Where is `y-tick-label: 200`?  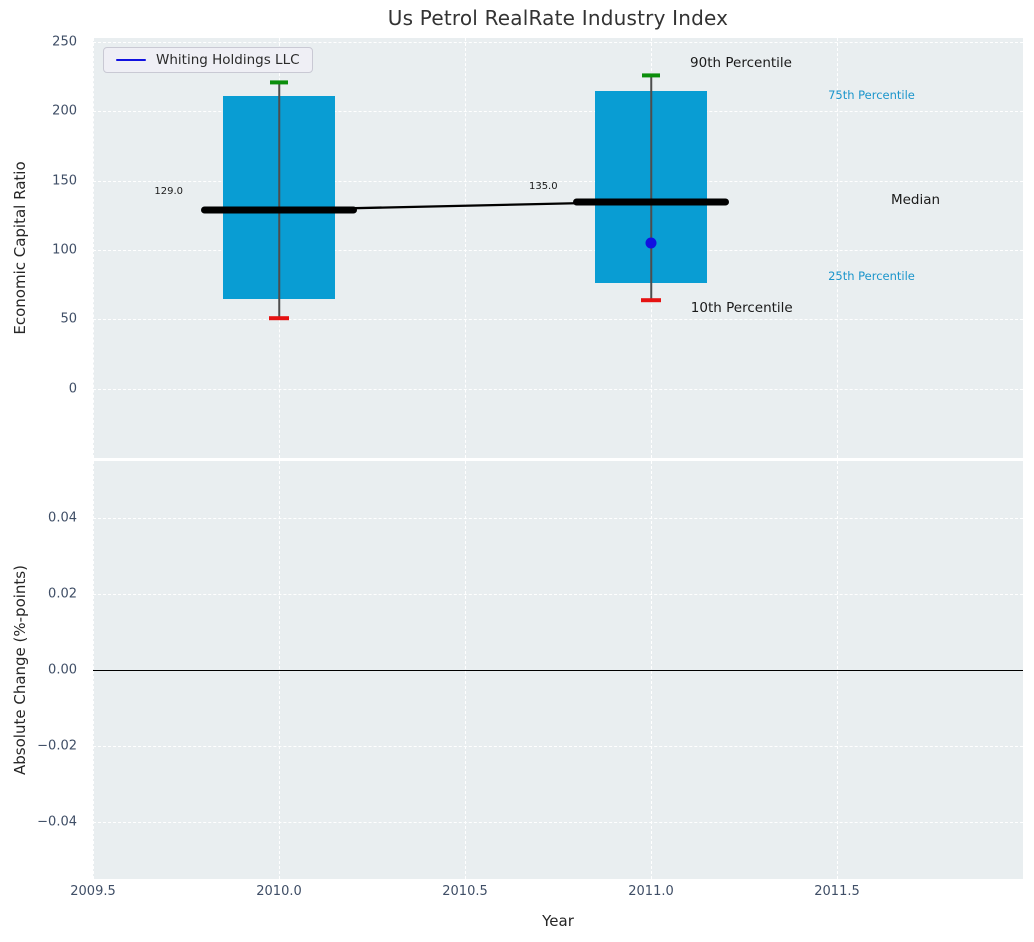
y-tick-label: 200 is located at coordinates (64, 111).